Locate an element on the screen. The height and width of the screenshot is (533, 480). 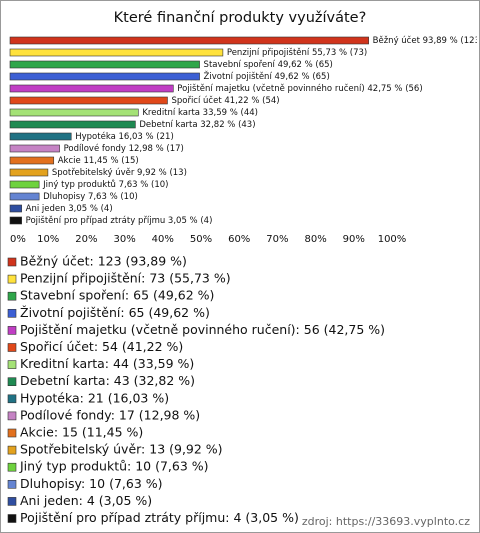
x-tick-label: 100% is located at coordinates (392, 239).